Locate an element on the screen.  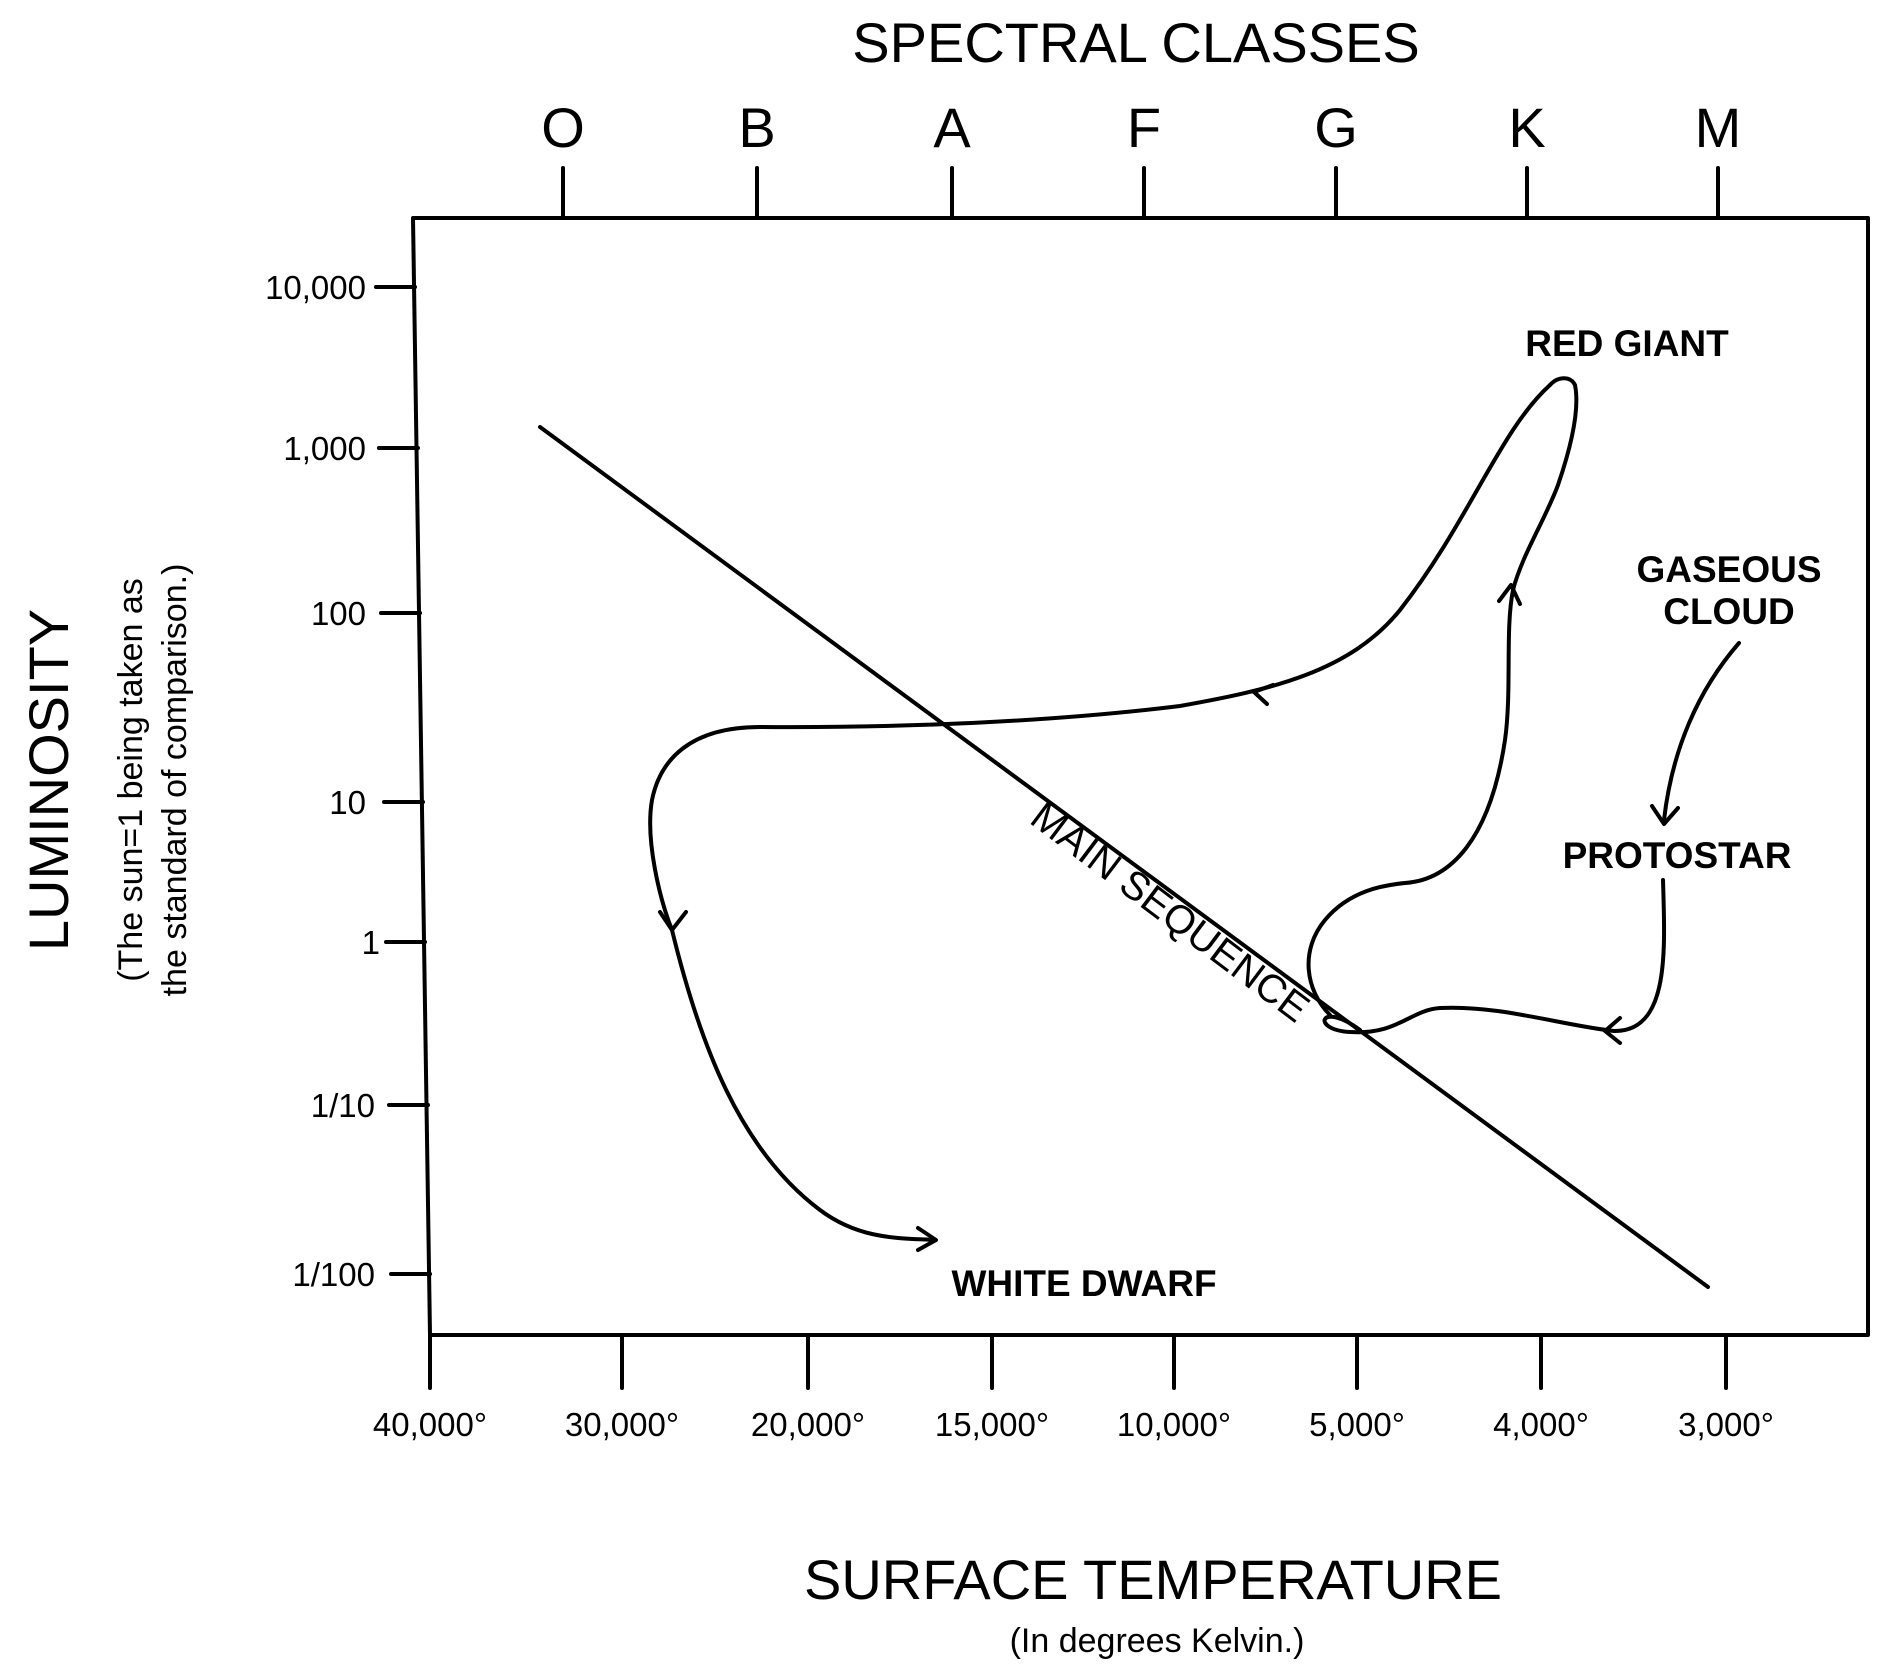
y-tick-label-1000: 1,000 is located at coordinates (324, 448).